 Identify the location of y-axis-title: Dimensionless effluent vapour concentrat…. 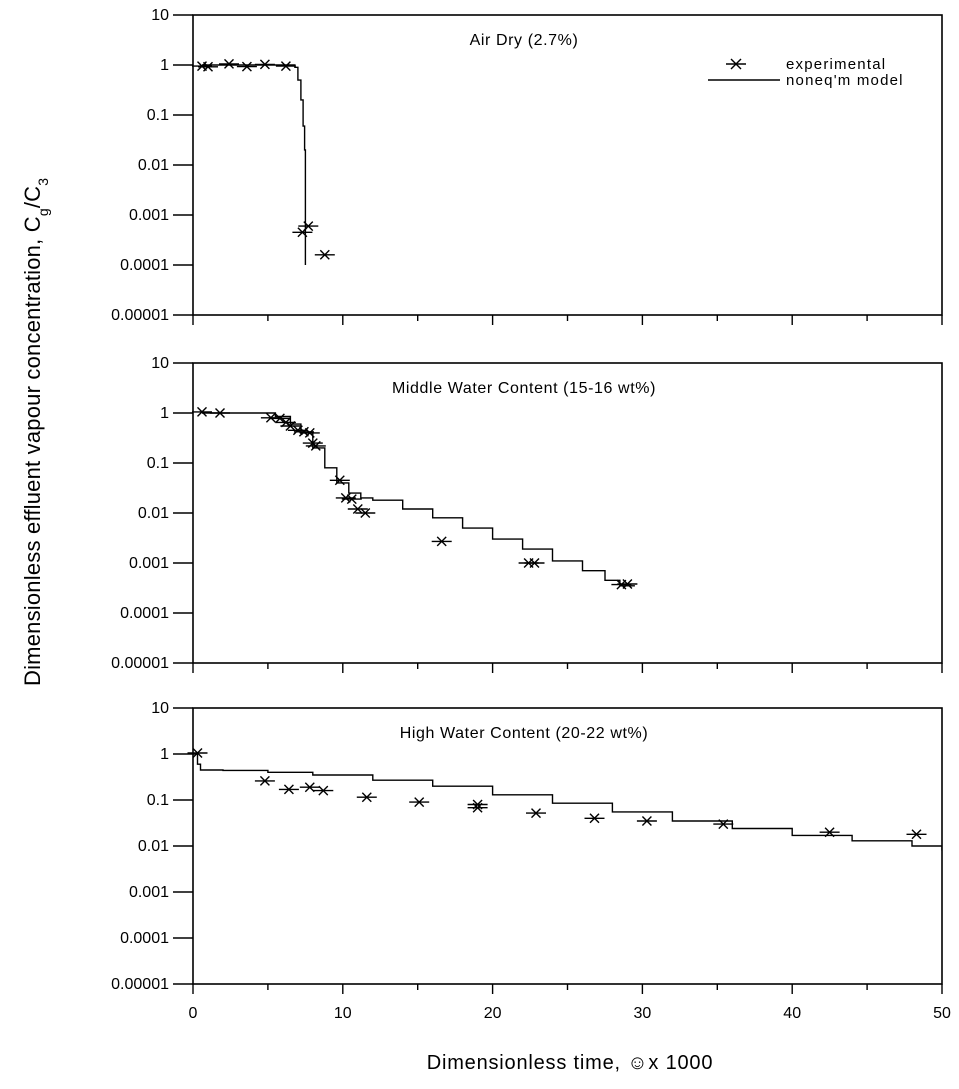
(35, 432).